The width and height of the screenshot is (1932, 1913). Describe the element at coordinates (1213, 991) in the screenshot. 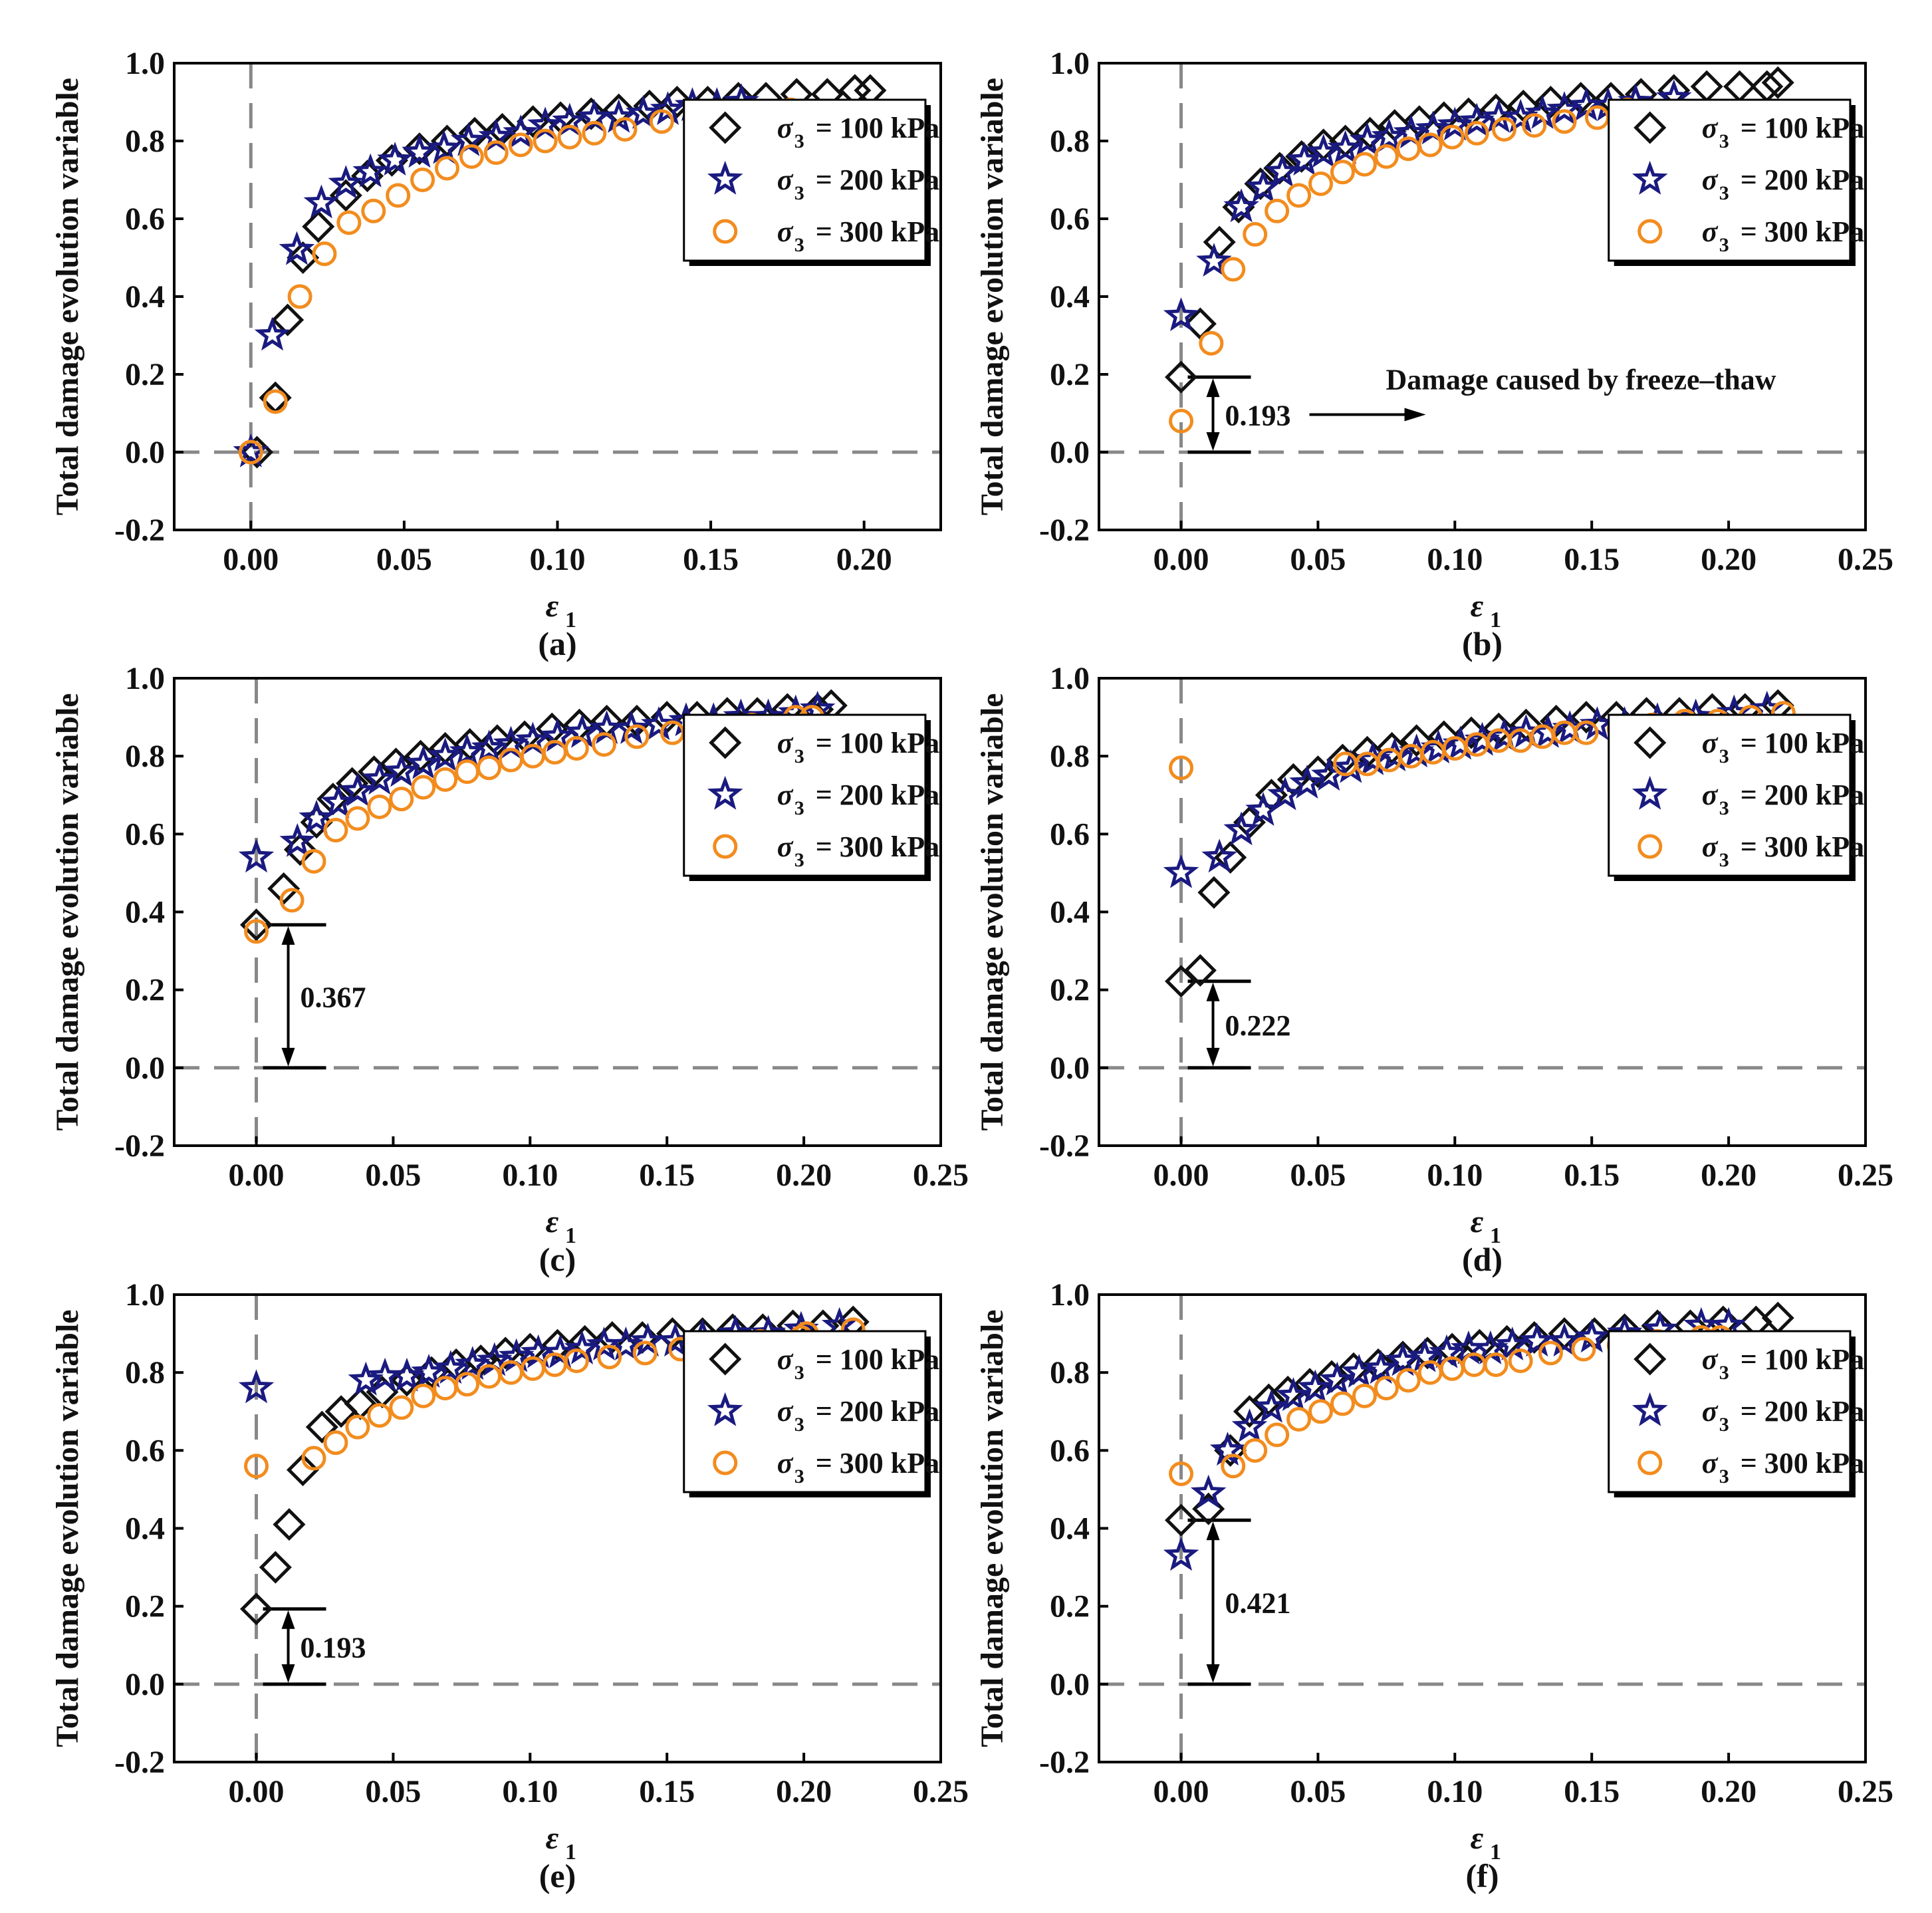

I see `annotation-arrowhead-up` at that location.